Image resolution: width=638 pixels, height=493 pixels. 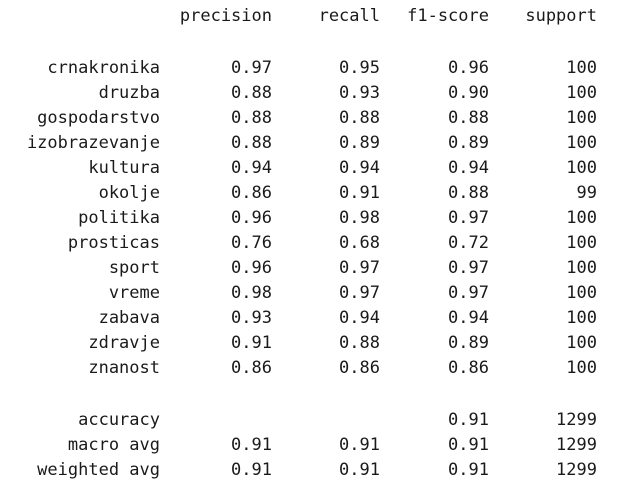 What do you see at coordinates (359, 243) in the screenshot?
I see `row-recall: 0.68` at bounding box center [359, 243].